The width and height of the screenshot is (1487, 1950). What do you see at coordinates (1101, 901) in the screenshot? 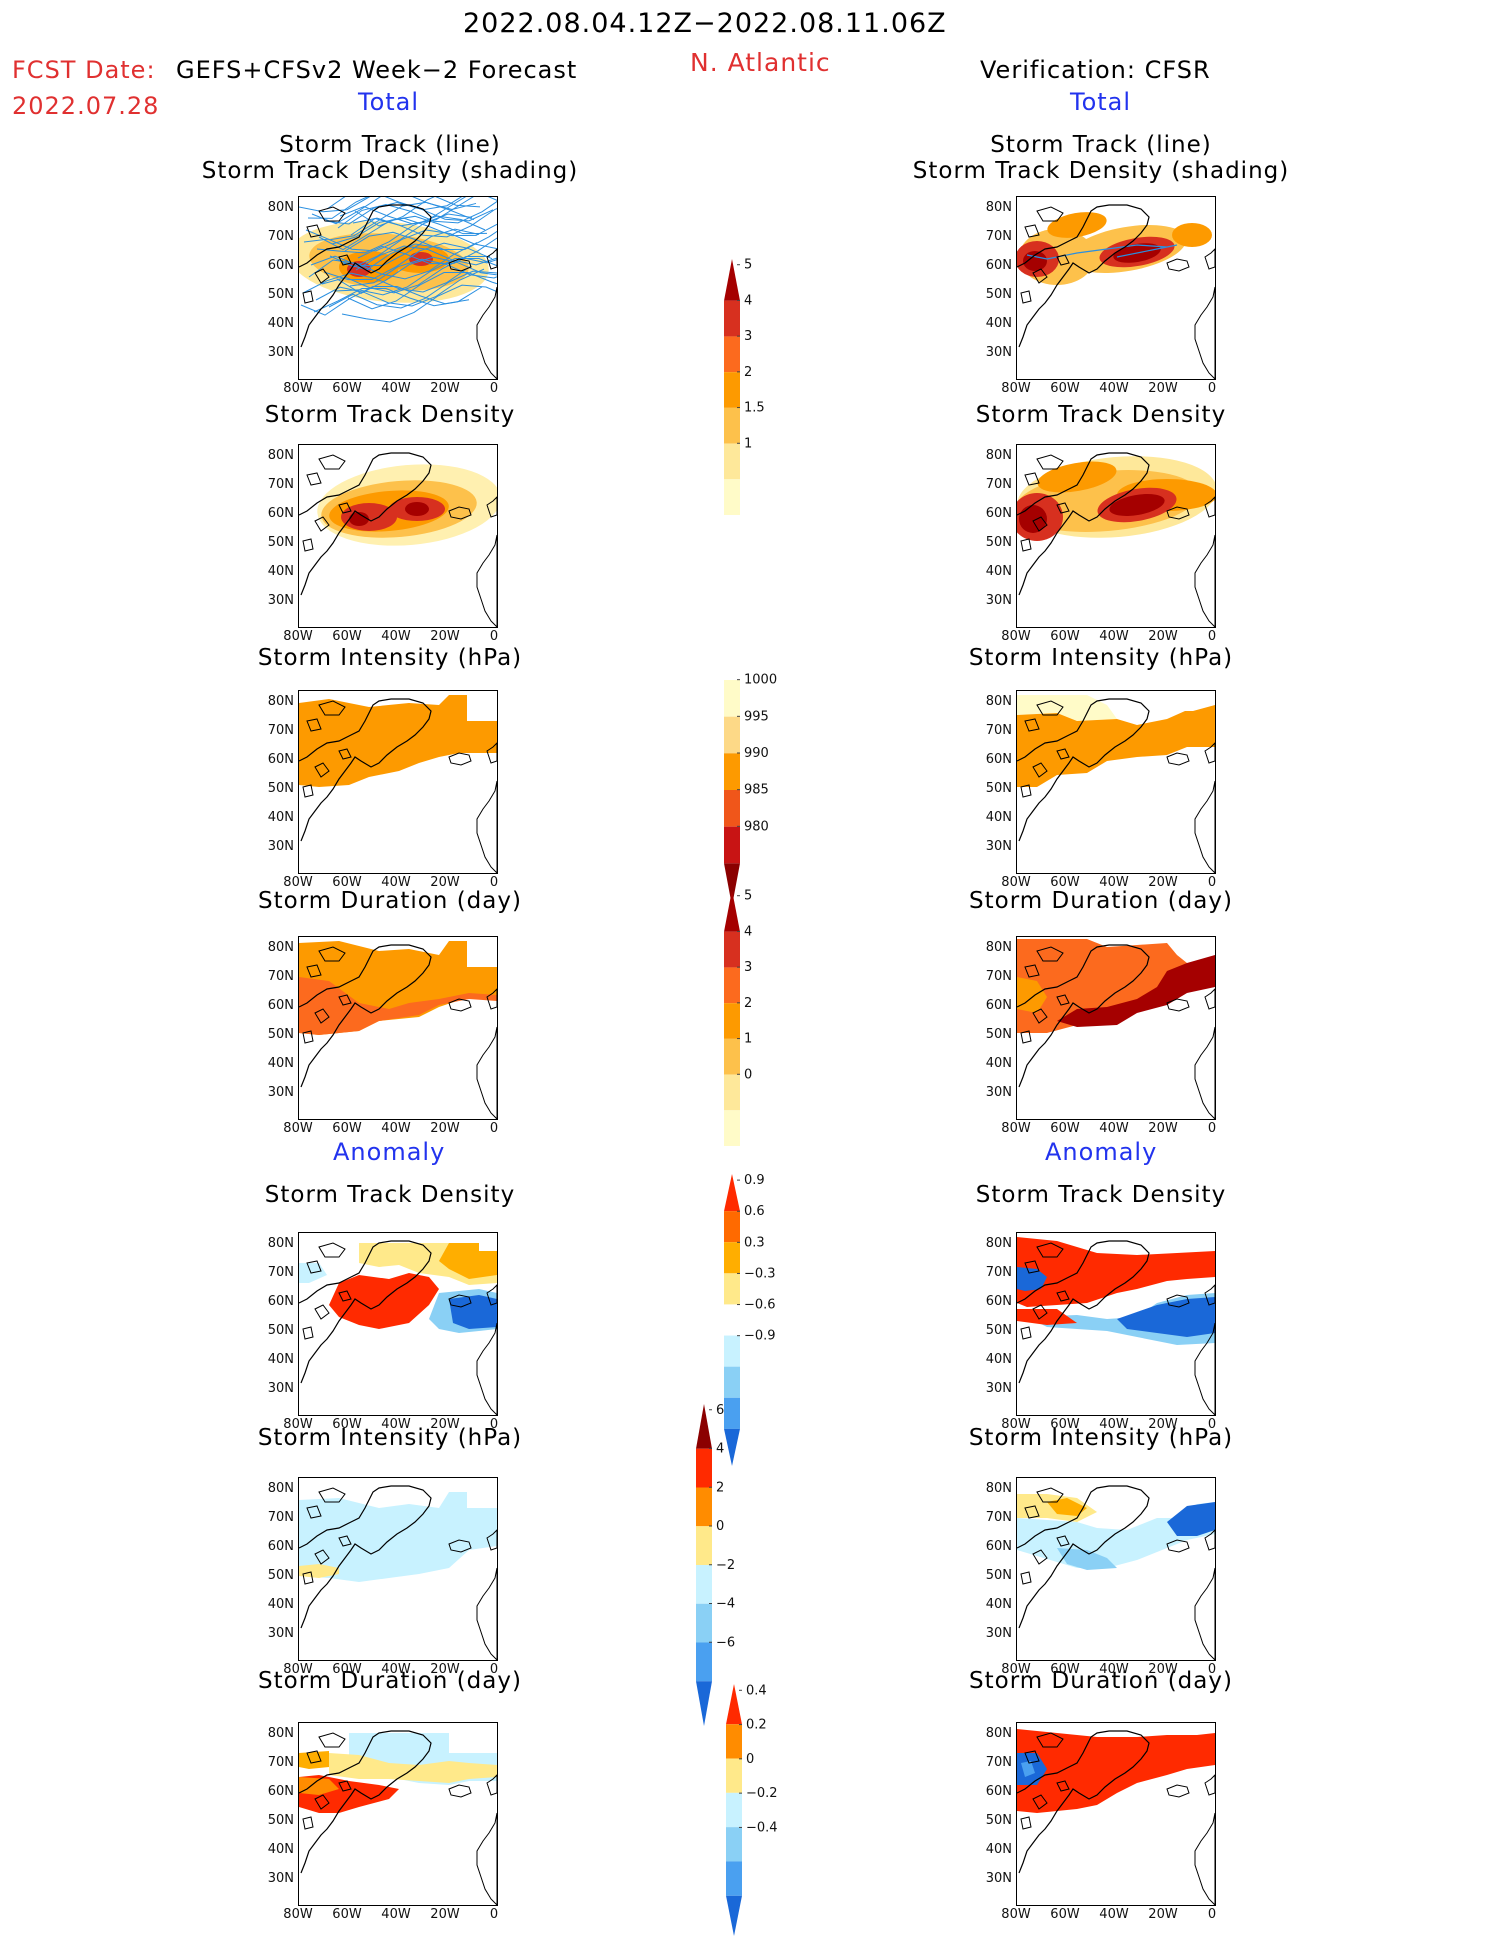
I see `right-duration-title: Storm Duration (day)` at bounding box center [1101, 901].